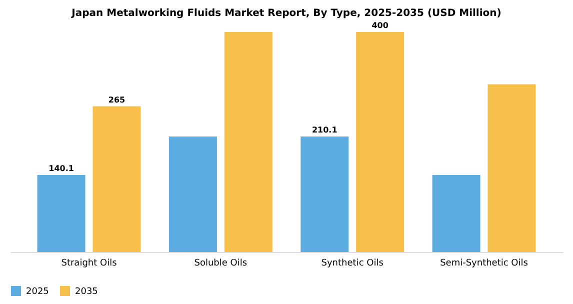 The image size is (573, 304). What do you see at coordinates (325, 129) in the screenshot?
I see `data-label: 210.1` at bounding box center [325, 129].